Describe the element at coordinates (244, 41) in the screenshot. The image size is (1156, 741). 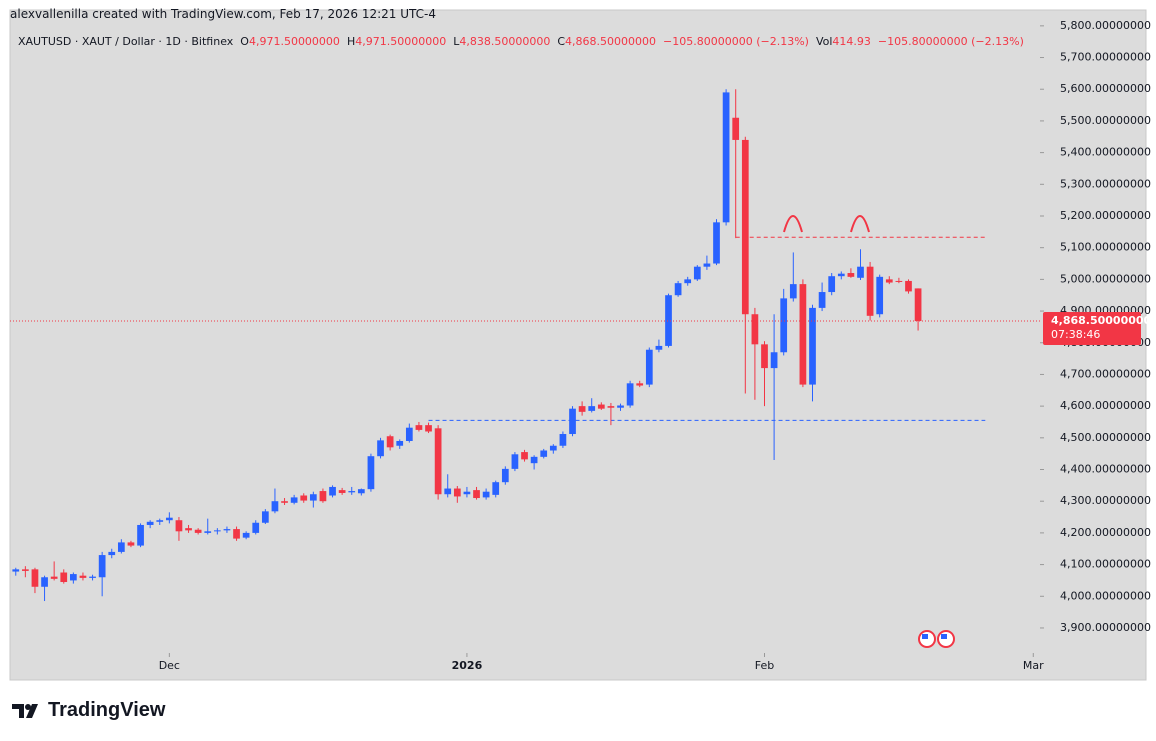
I see `field-label: O` at that location.